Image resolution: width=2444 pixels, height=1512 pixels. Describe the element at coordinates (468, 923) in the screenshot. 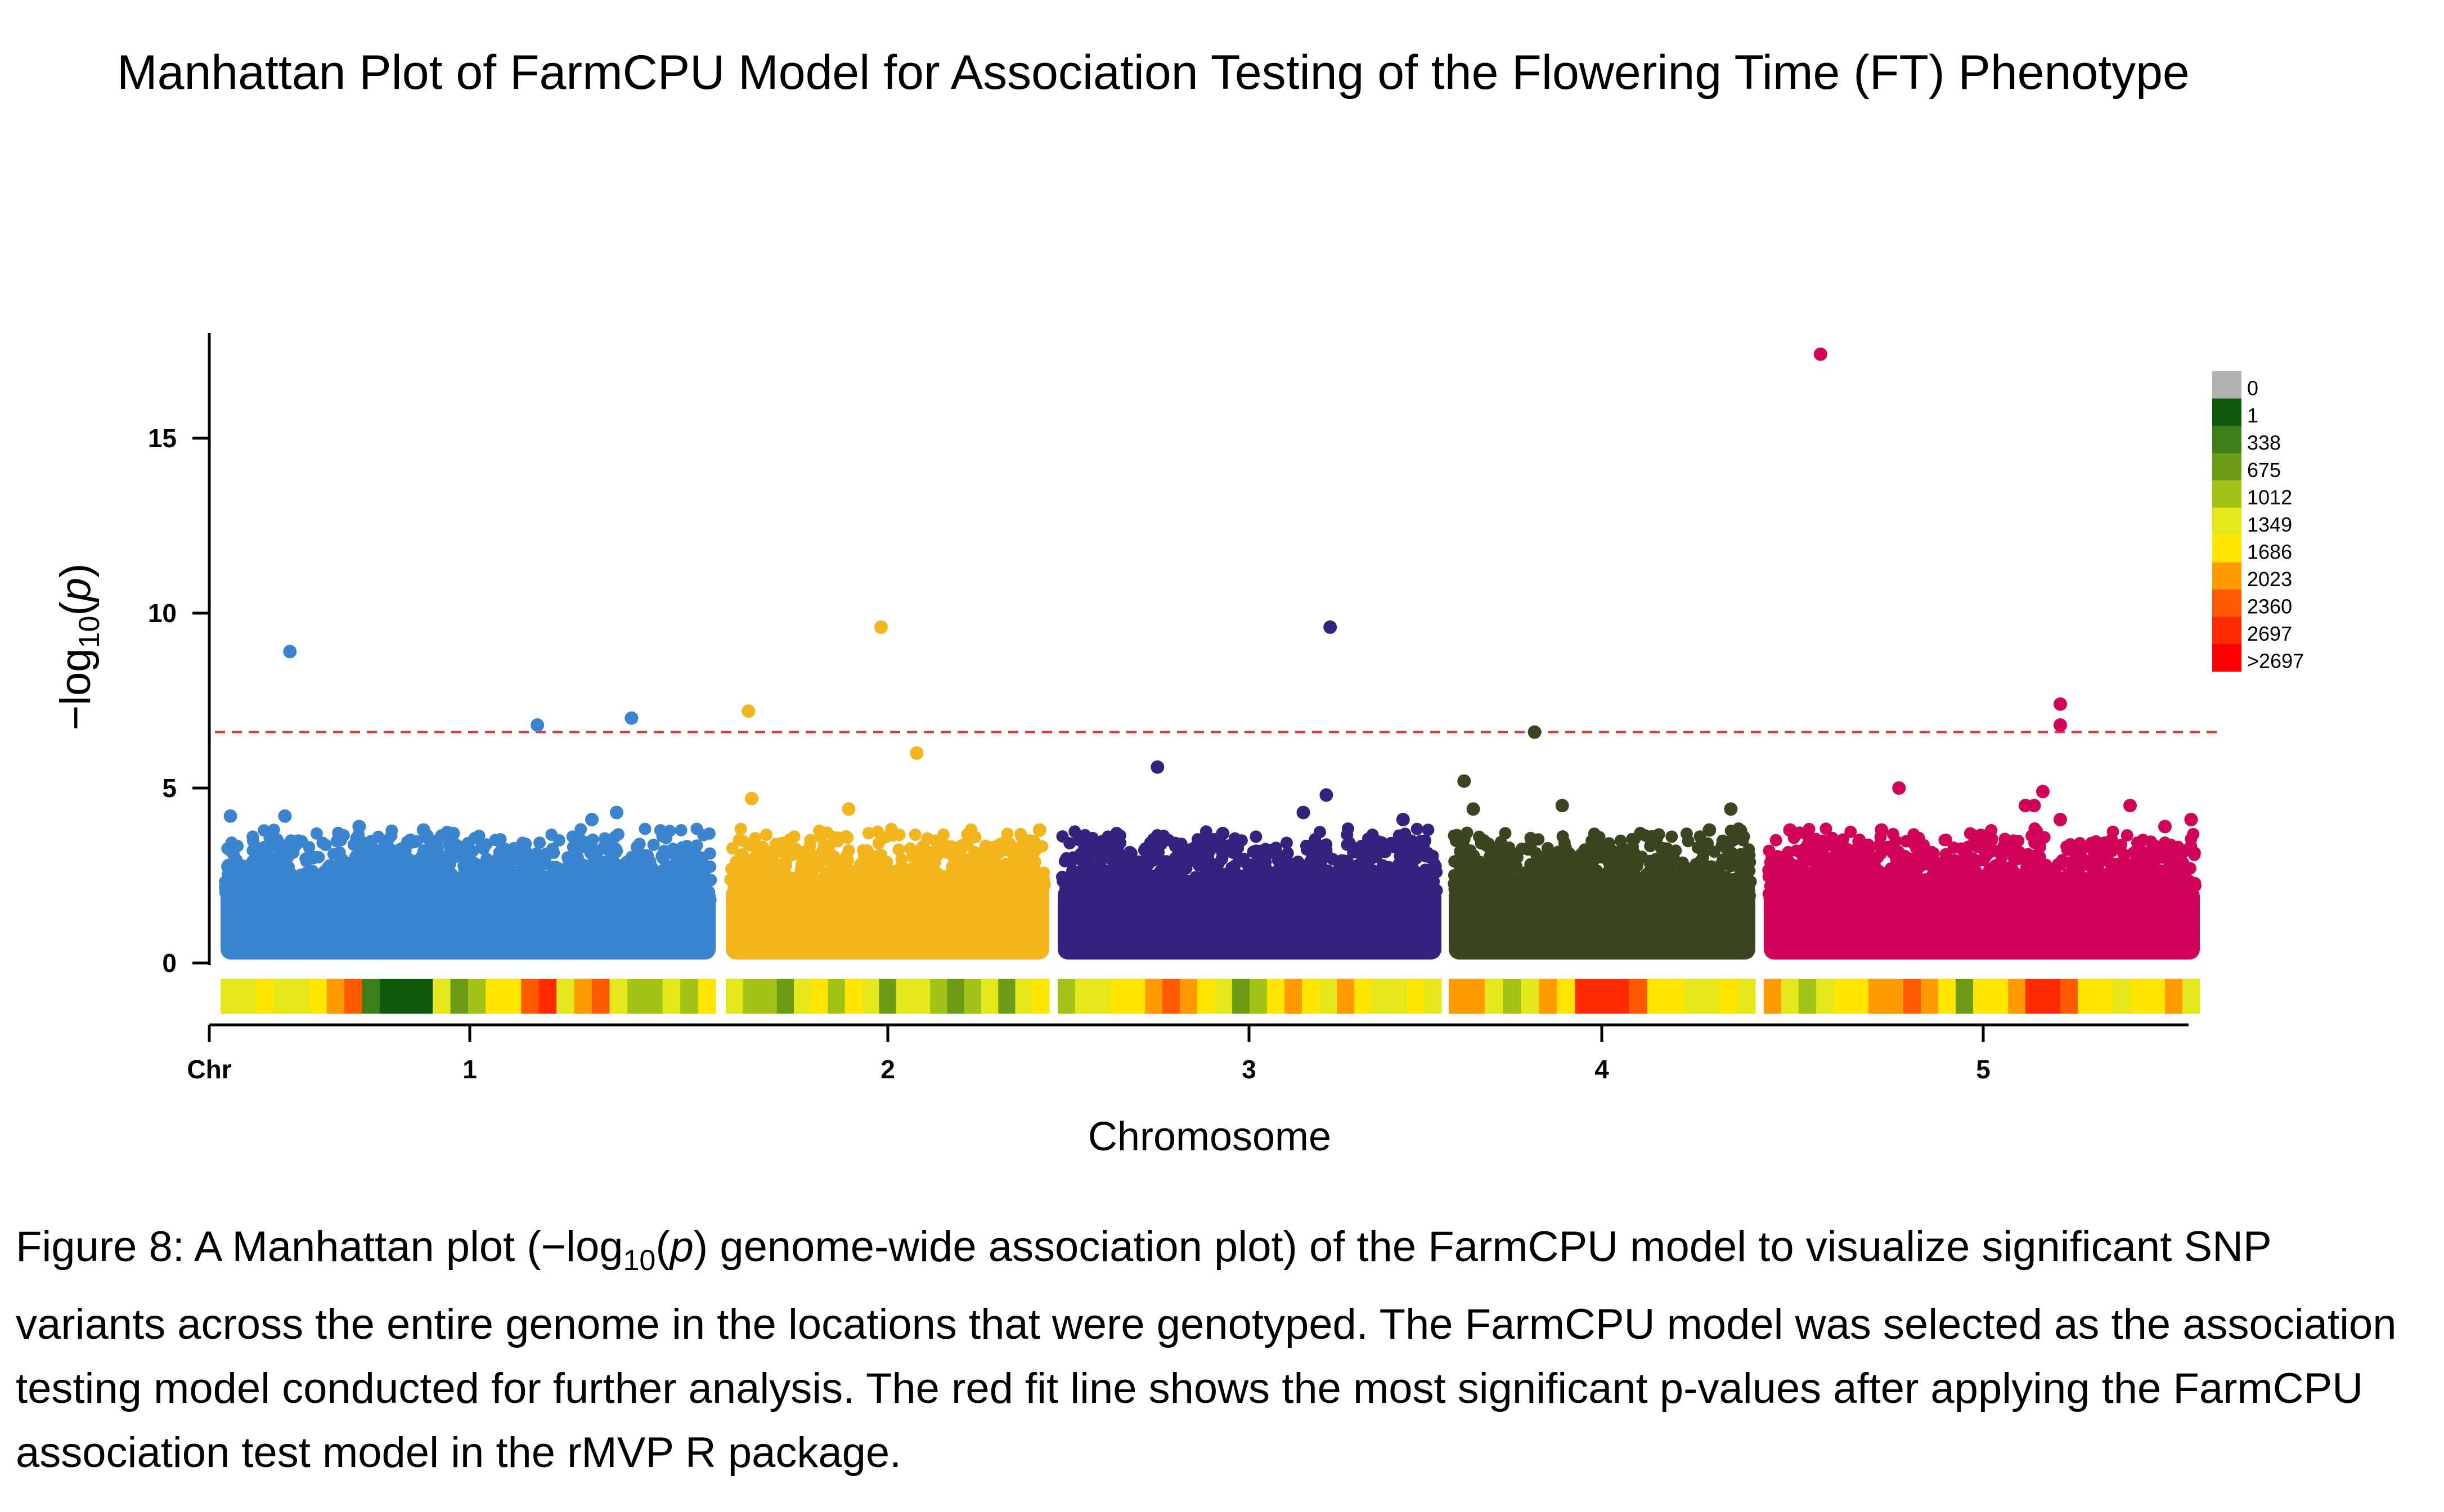

I see `chr-1-base-cloud` at that location.